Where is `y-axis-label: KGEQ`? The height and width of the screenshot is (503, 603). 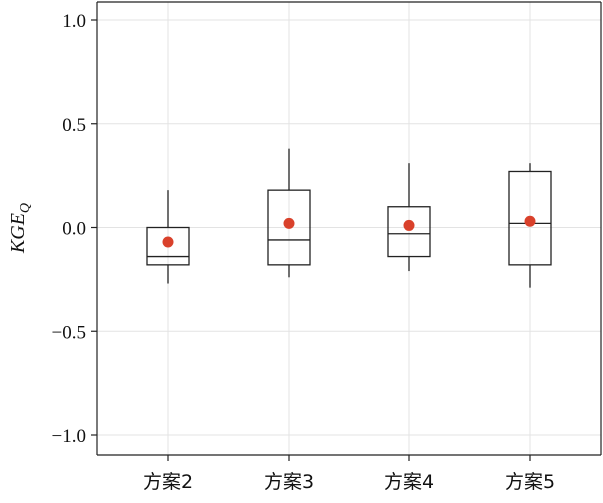 y-axis-label: KGEQ is located at coordinates (20, 228).